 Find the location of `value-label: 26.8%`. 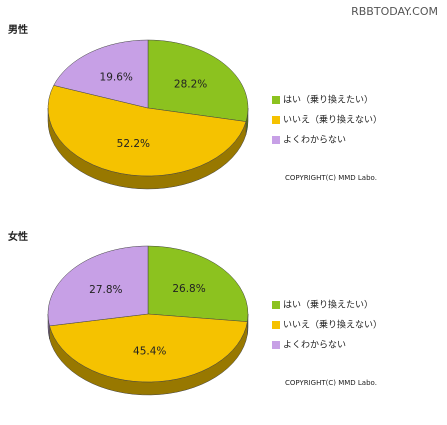

value-label: 26.8% is located at coordinates (188, 289).